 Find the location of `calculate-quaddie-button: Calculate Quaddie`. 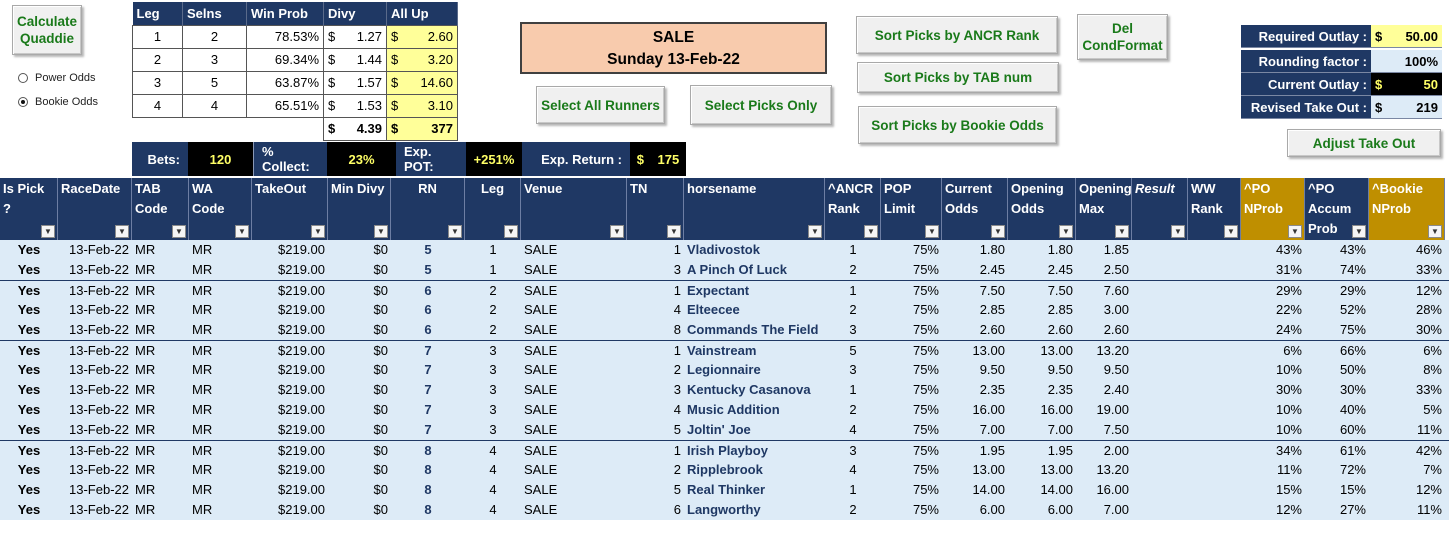

calculate-quaddie-button: Calculate Quaddie is located at coordinates (47, 30).